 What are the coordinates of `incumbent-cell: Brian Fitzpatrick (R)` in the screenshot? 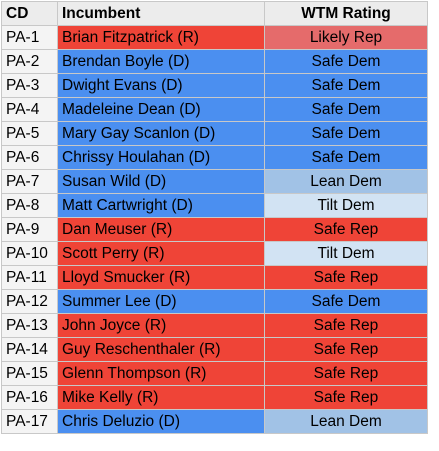 It's located at (161, 37).